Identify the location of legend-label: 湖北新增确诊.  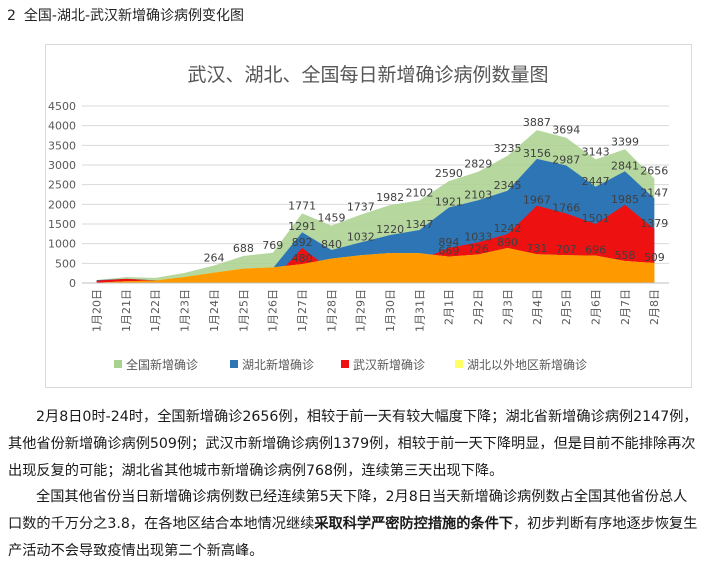
(278, 364).